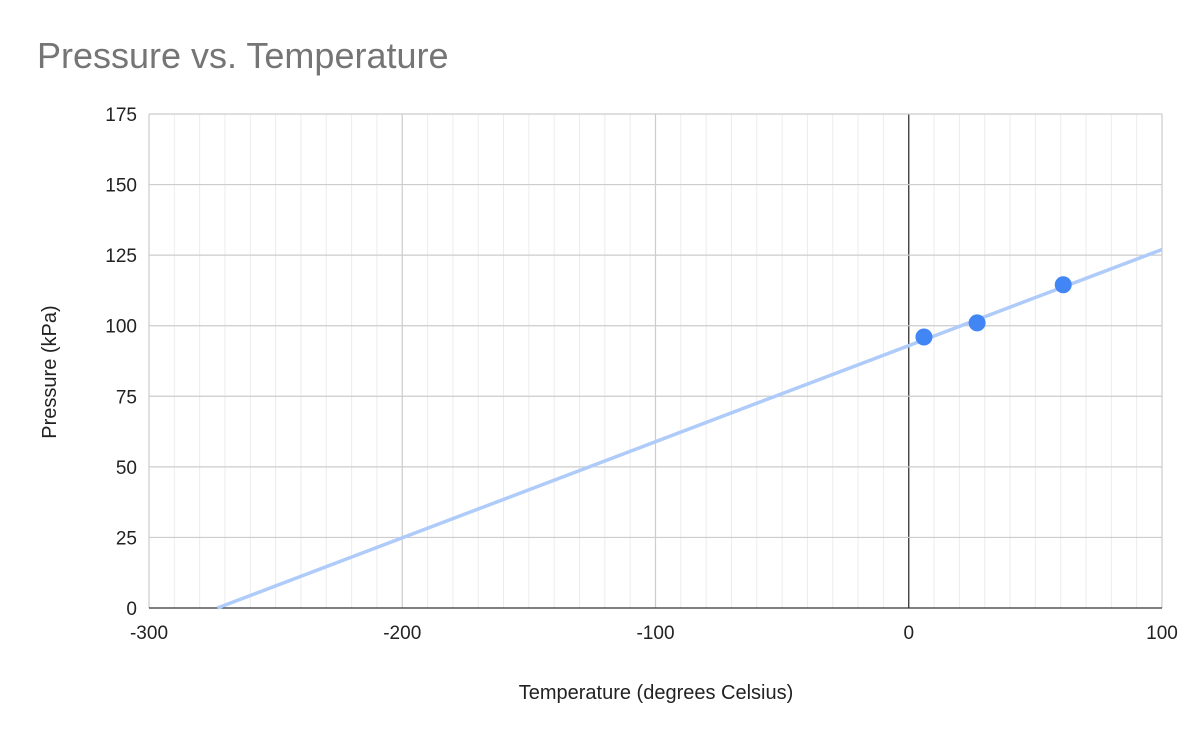 This screenshot has height=747, width=1200. I want to click on x-tick-label: 0, so click(908, 633).